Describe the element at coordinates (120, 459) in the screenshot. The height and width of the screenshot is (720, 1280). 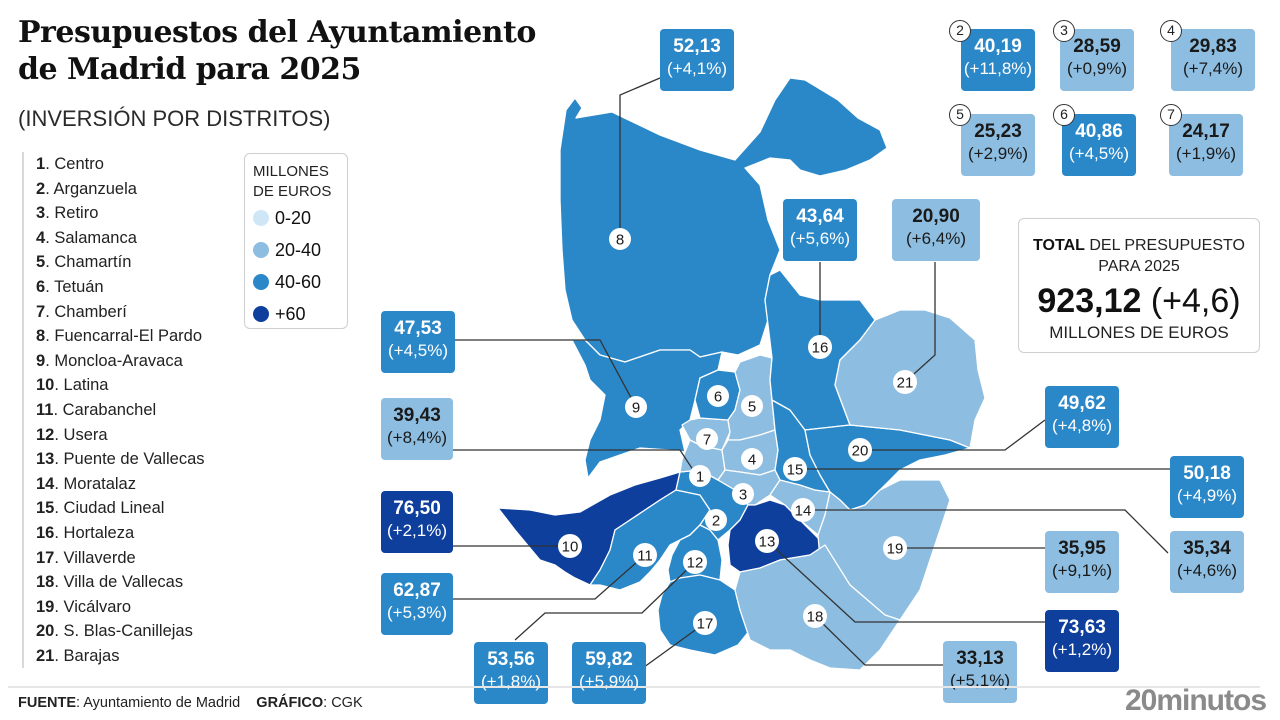
I see `district-list-item: 13. Puente de Vallecas` at that location.